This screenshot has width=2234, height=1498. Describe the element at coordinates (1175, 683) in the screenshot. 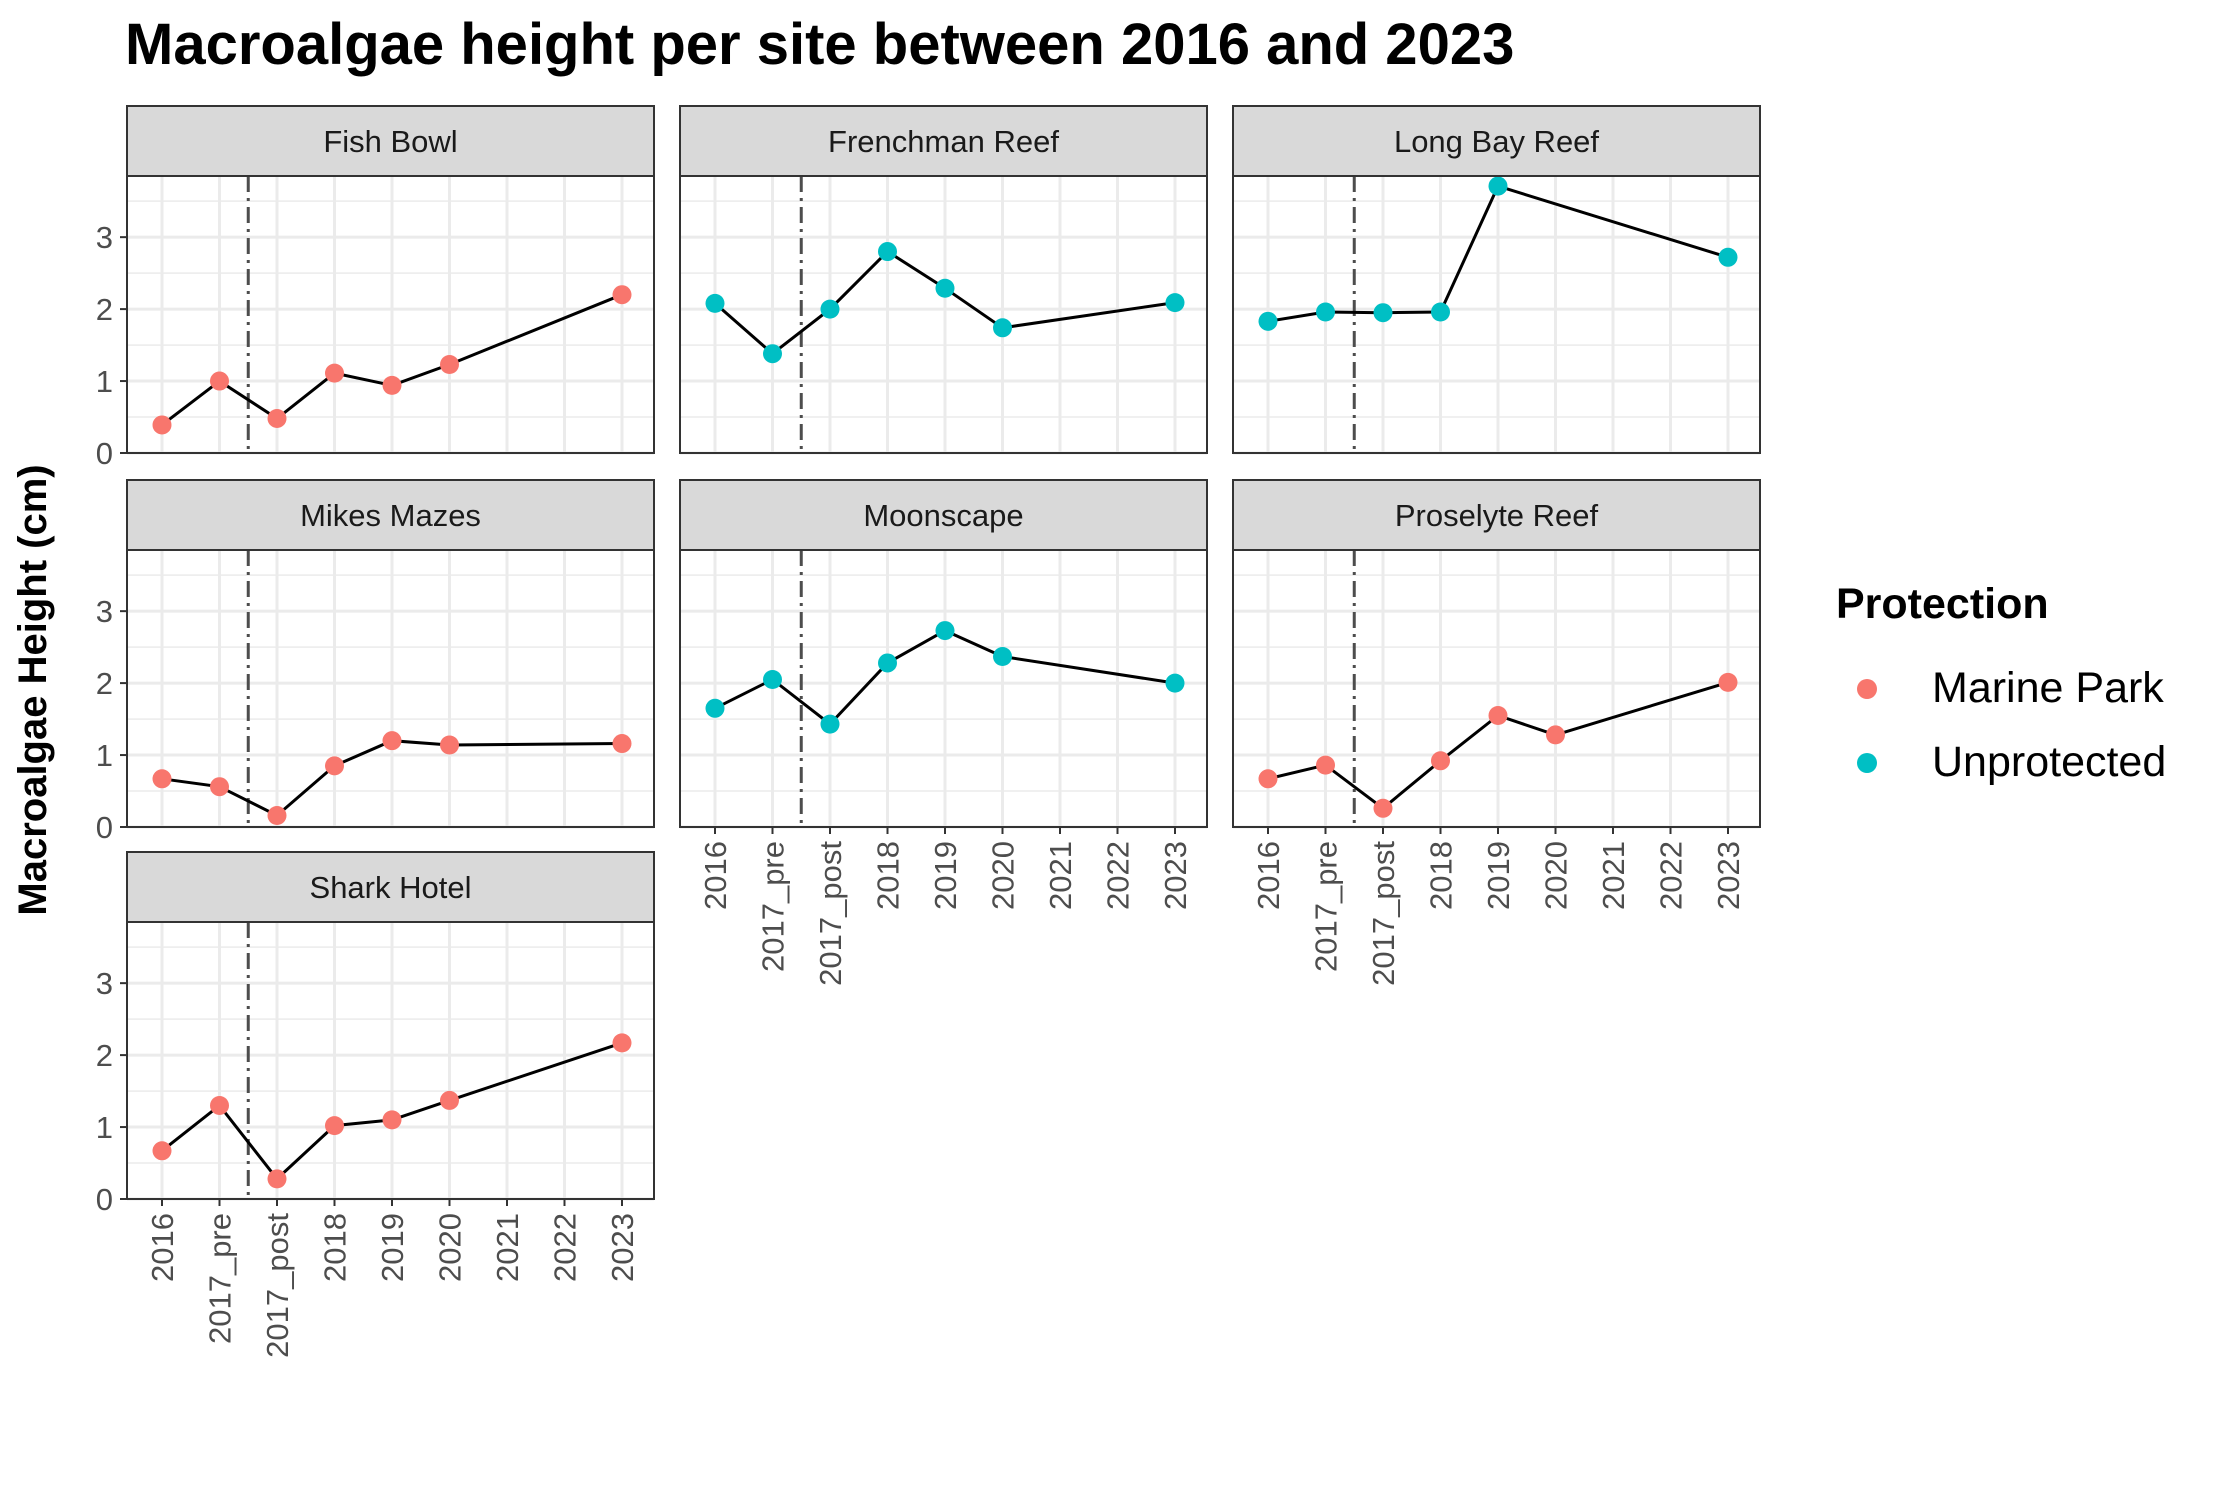

I see `data-point-moonscape-2023` at that location.